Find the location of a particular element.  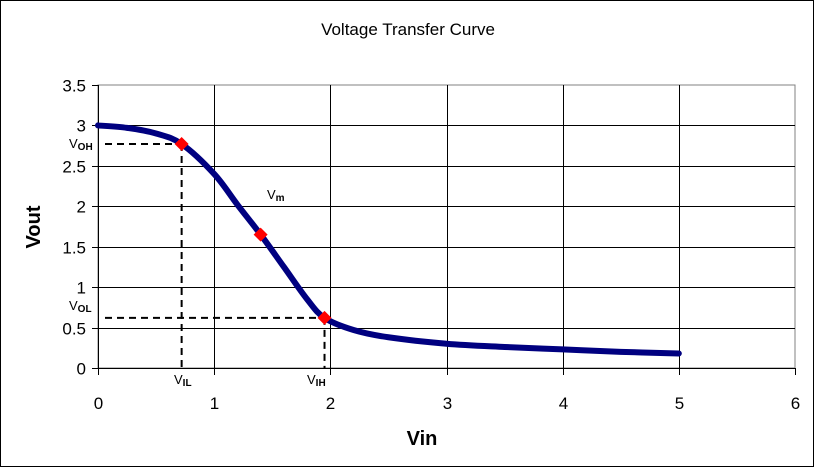

y-tick-label: 2 is located at coordinates (81, 207).